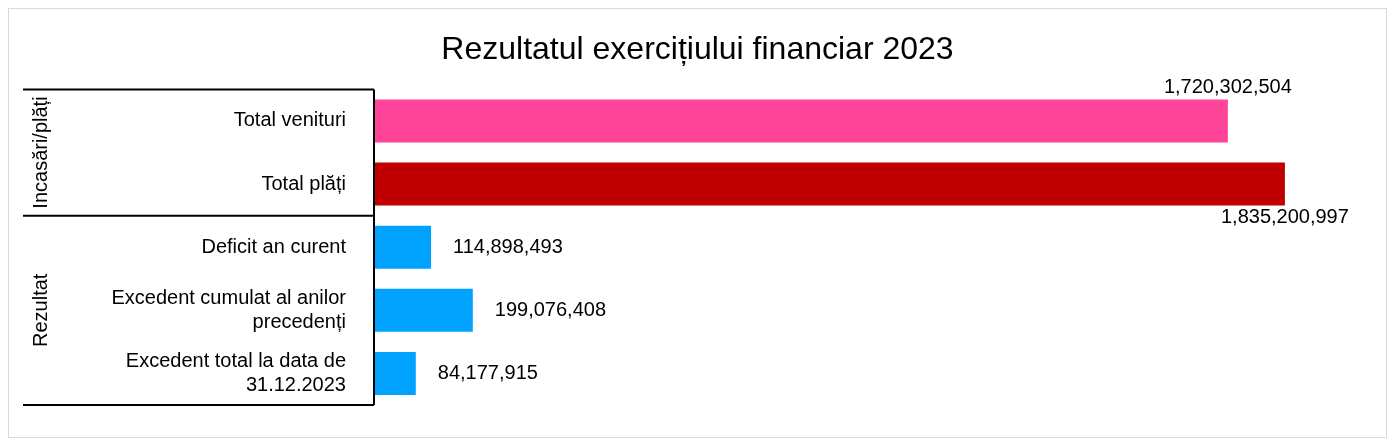 This screenshot has height=446, width=1395. Describe the element at coordinates (508, 245) in the screenshot. I see `data-label: 114,898,493` at that location.